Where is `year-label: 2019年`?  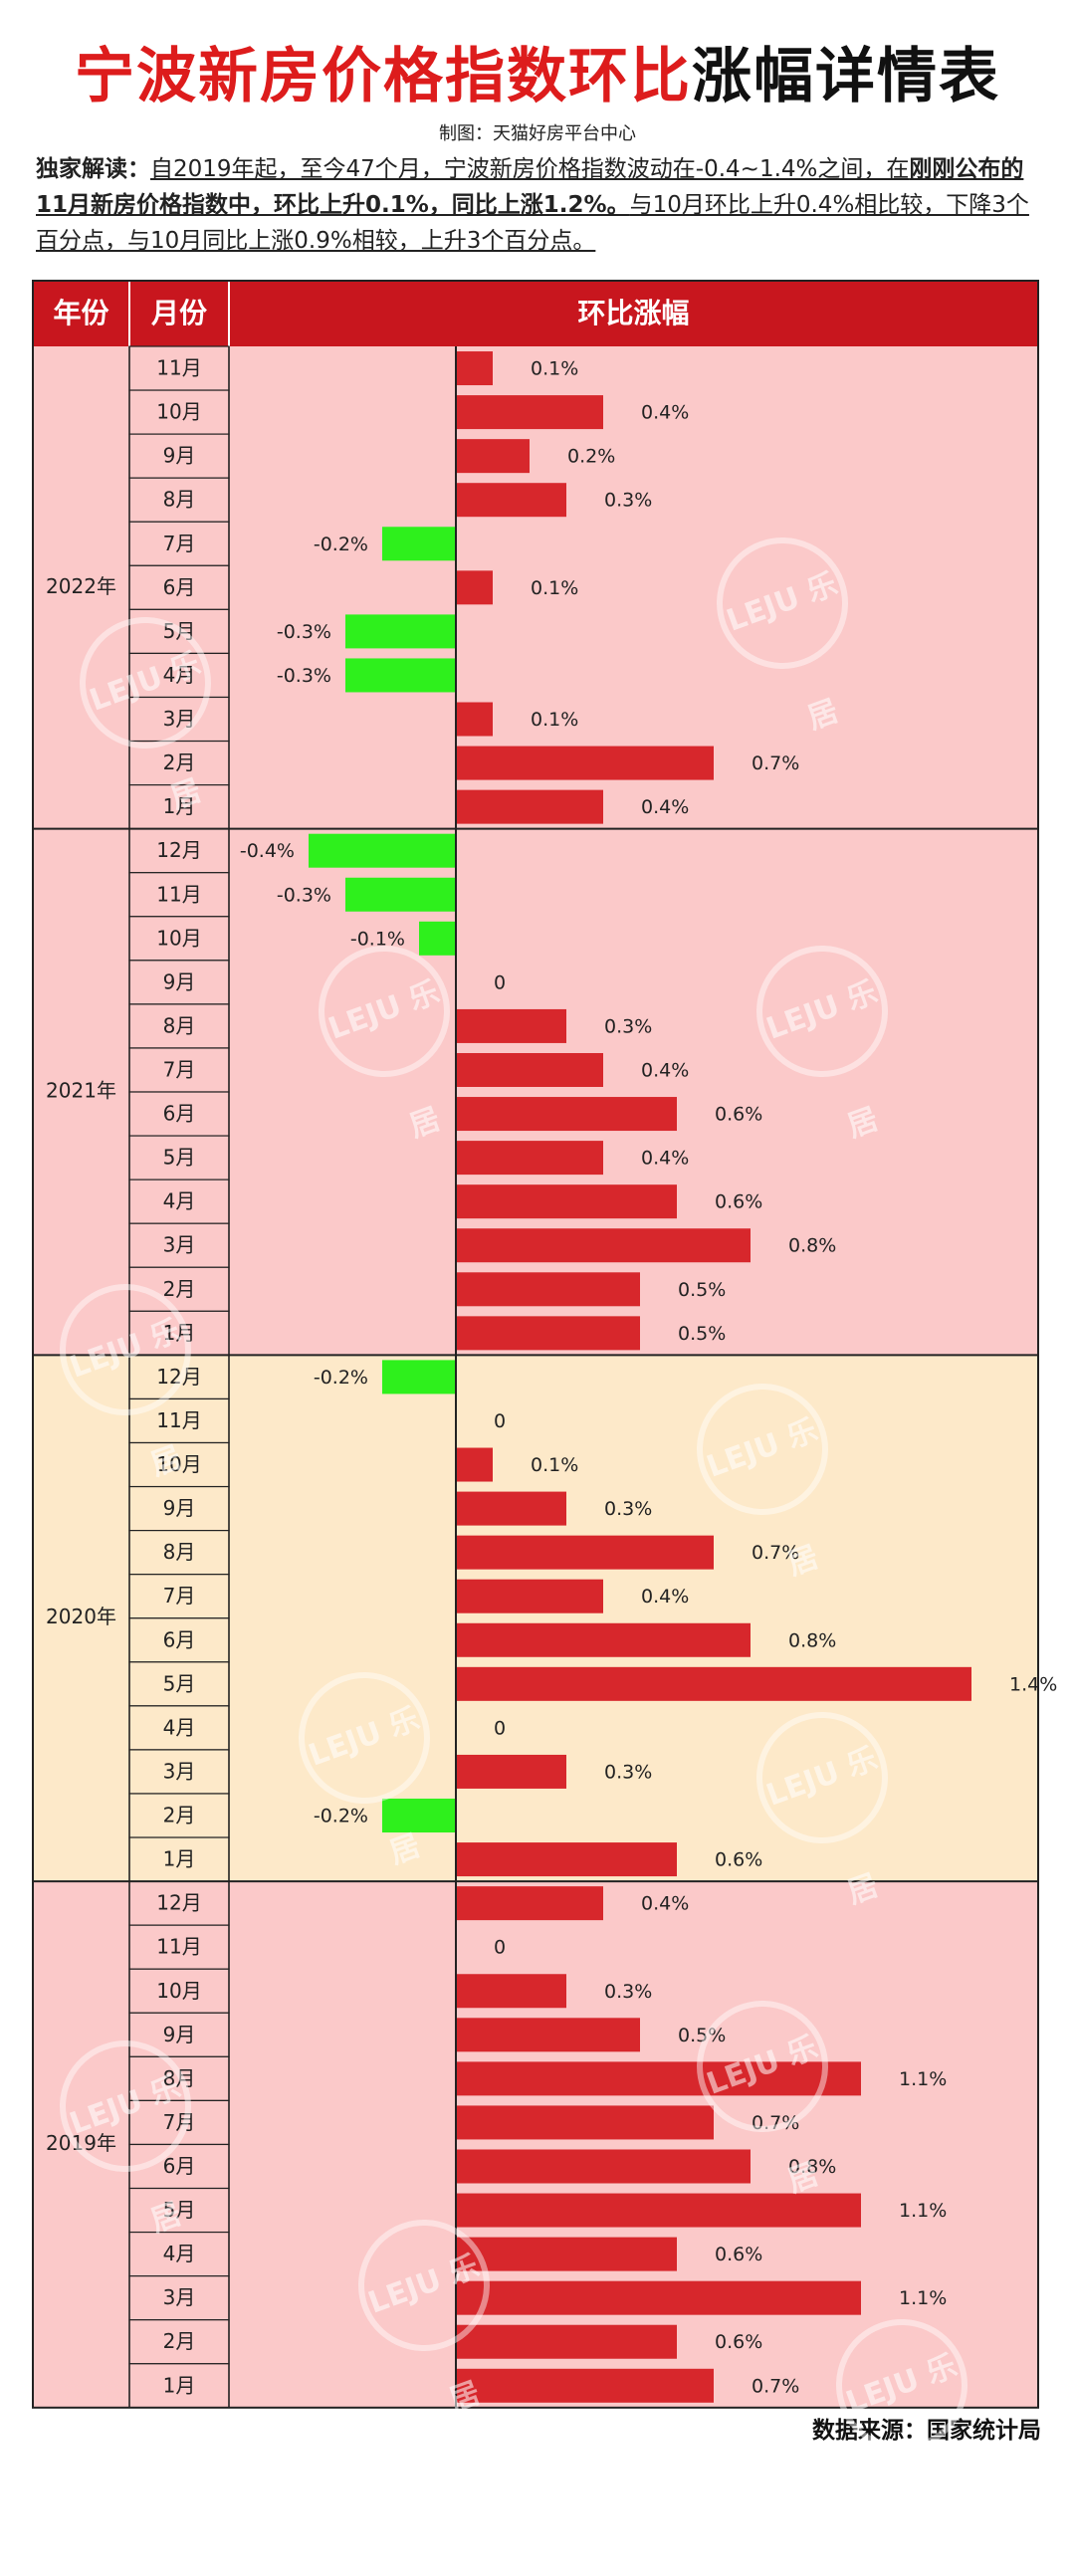 year-label: 2019年 is located at coordinates (81, 2143).